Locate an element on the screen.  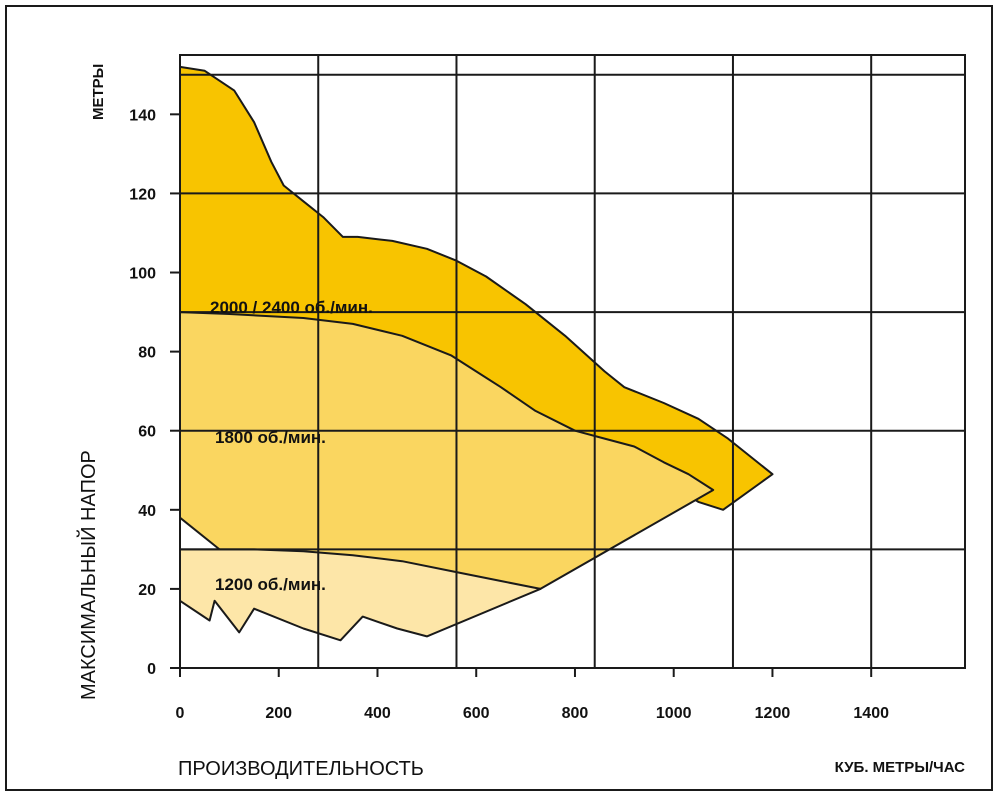
region-1200-rpm is located at coordinates (360, 595).